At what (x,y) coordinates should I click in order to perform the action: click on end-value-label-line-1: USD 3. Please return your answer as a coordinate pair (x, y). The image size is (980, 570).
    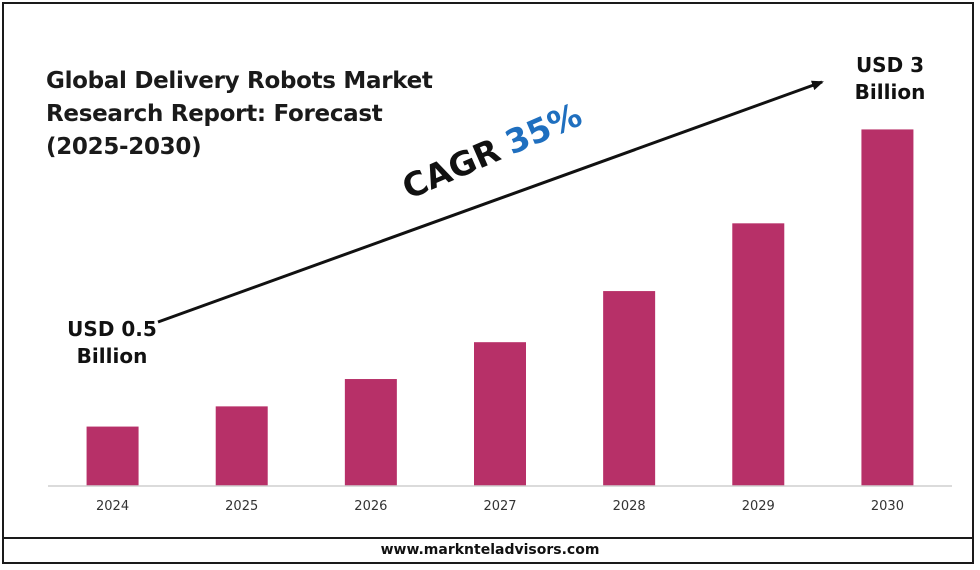
    Looking at the image, I should click on (890, 65).